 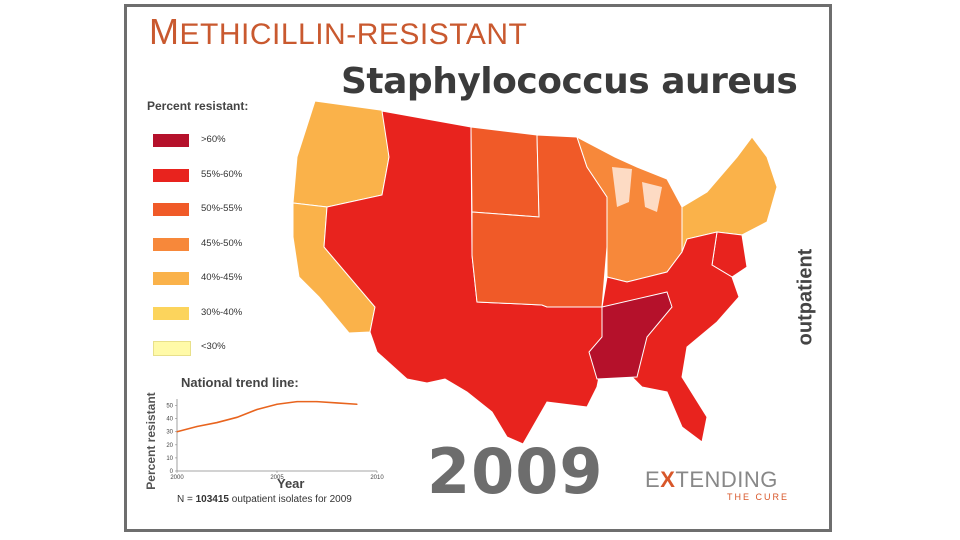 What do you see at coordinates (240, 382) in the screenshot?
I see `trend-title: National trend line:` at bounding box center [240, 382].